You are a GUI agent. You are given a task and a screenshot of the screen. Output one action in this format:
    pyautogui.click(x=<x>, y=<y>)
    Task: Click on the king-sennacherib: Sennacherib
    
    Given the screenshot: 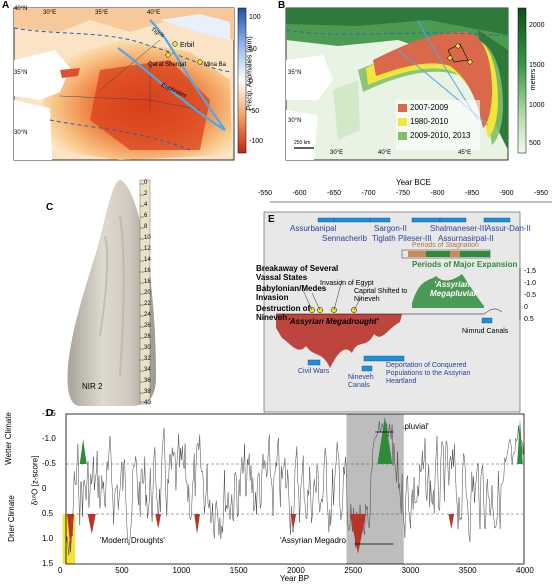 What is the action you would take?
    pyautogui.click(x=344, y=238)
    